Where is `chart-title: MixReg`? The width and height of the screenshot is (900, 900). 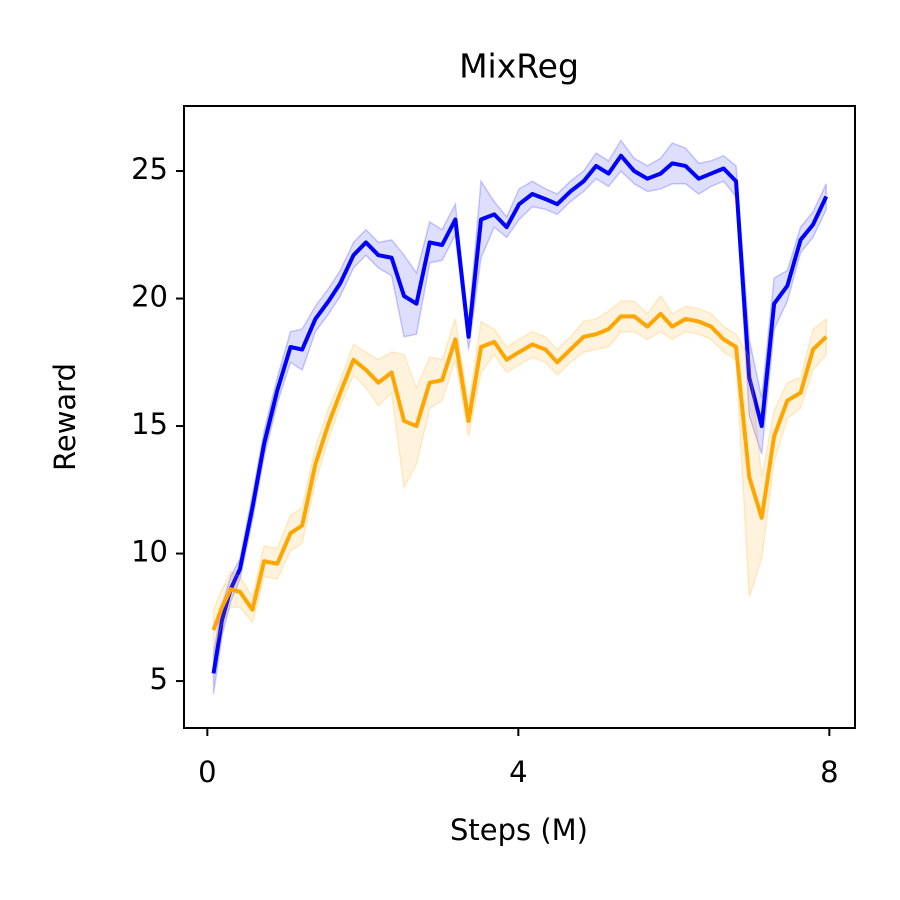
chart-title: MixReg is located at coordinates (519, 66).